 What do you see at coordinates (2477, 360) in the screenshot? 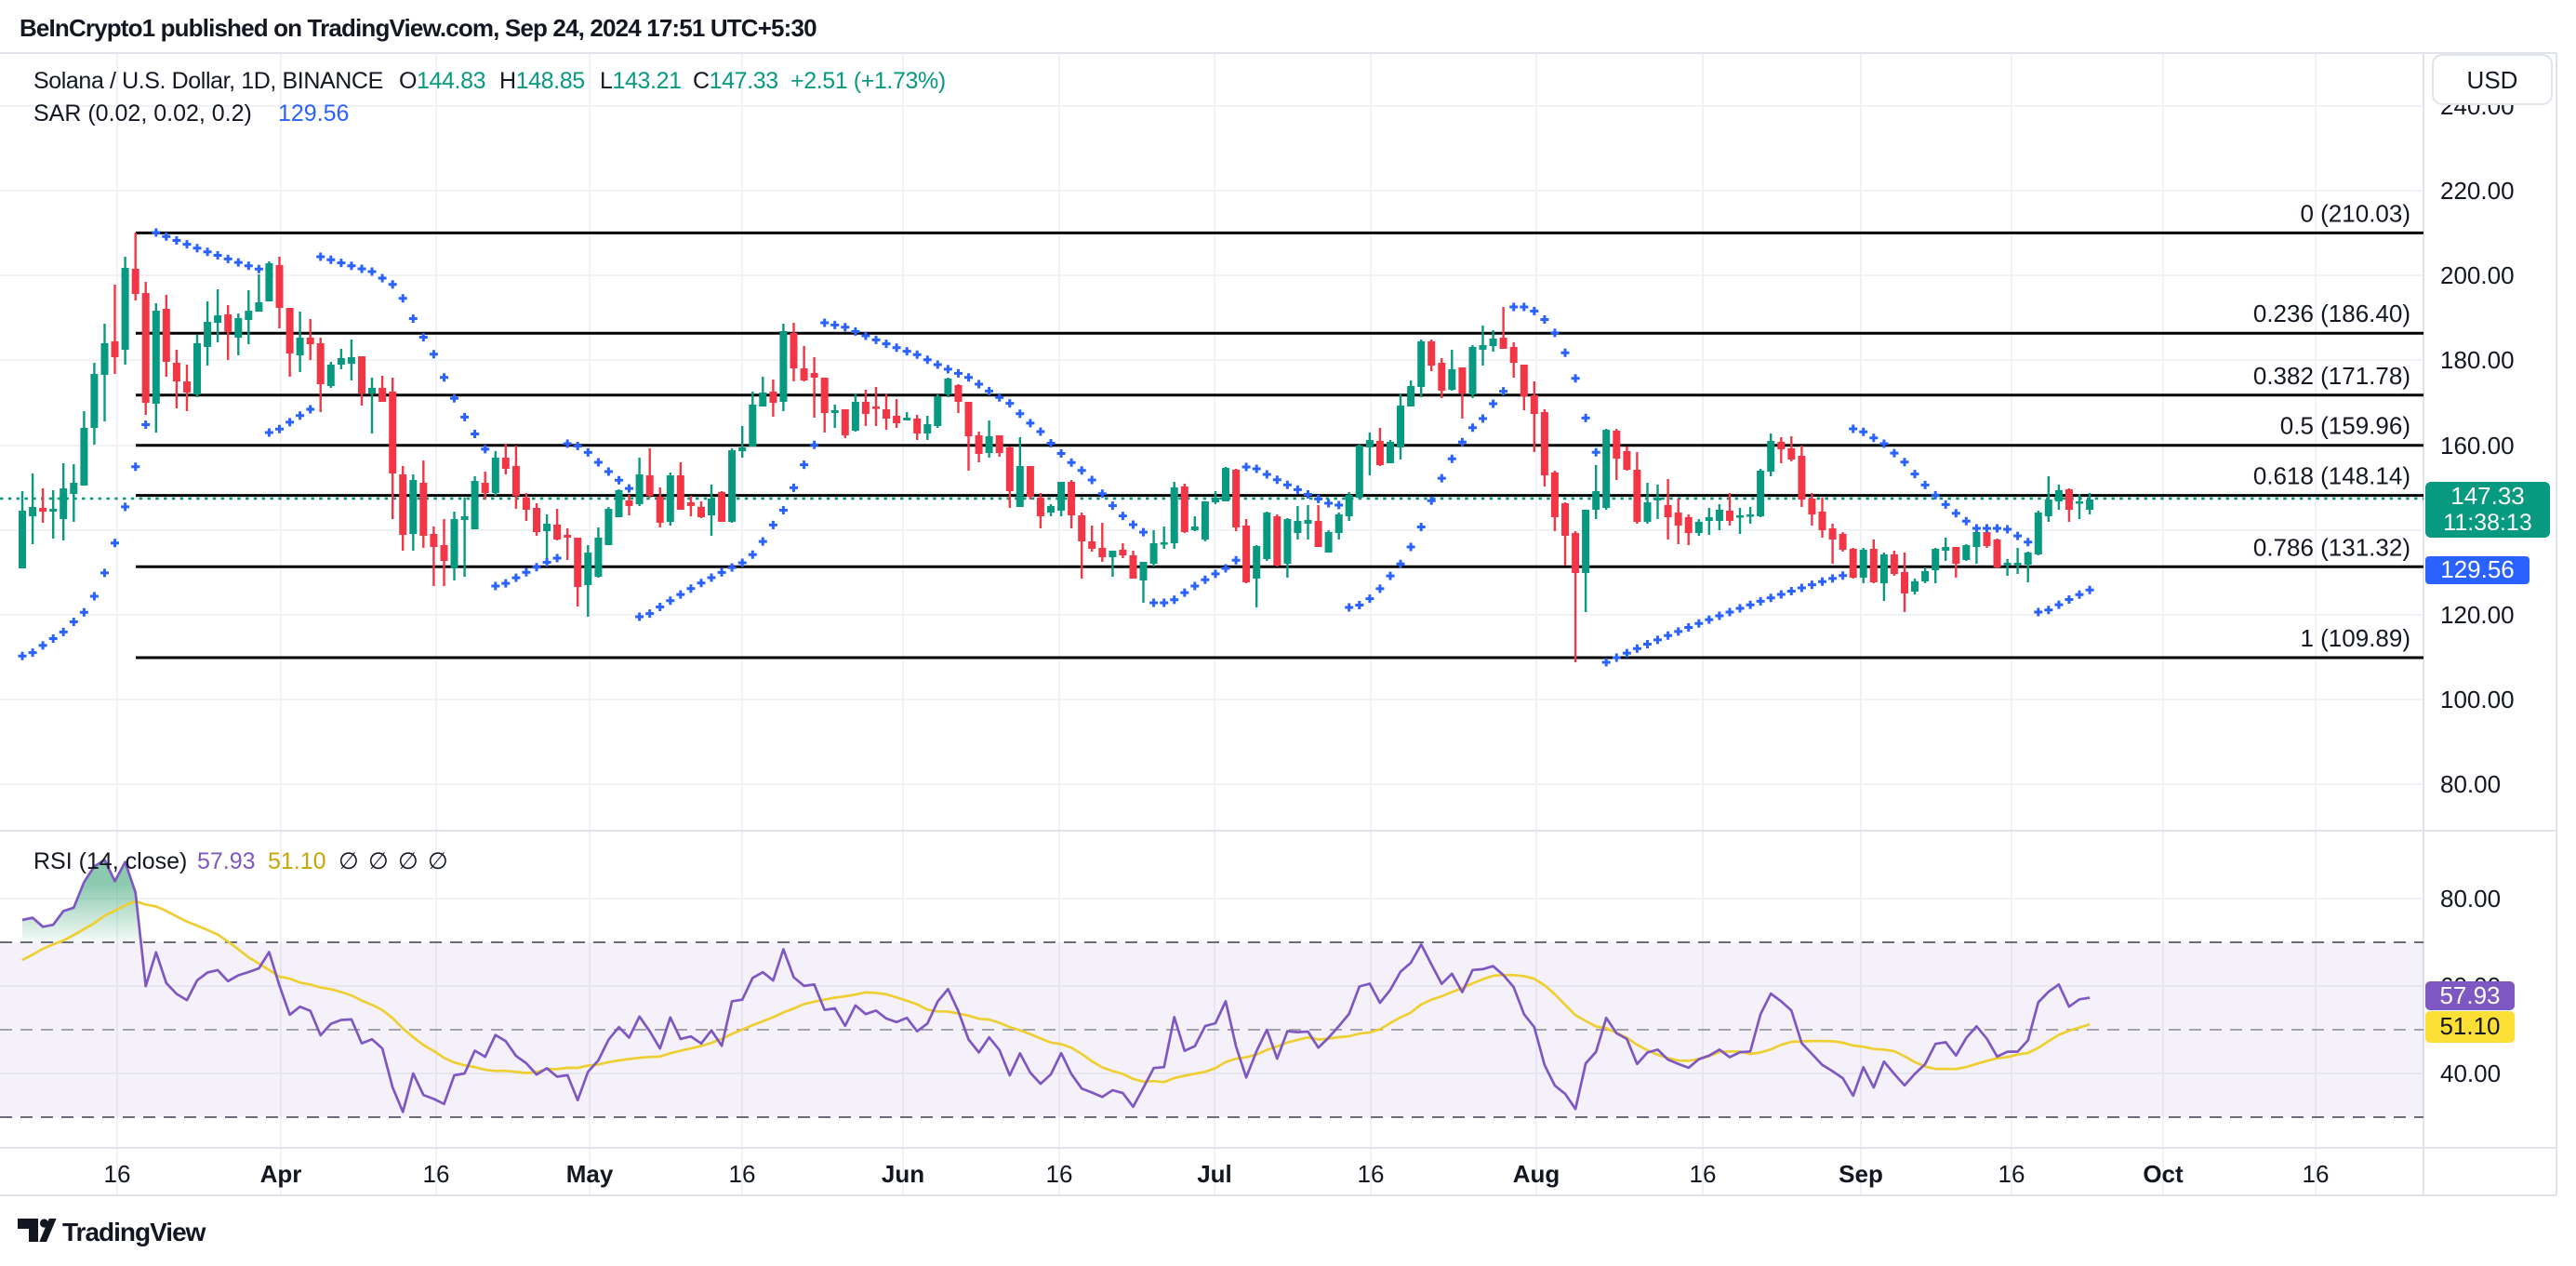
I see `svg-text: 180.00` at bounding box center [2477, 360].